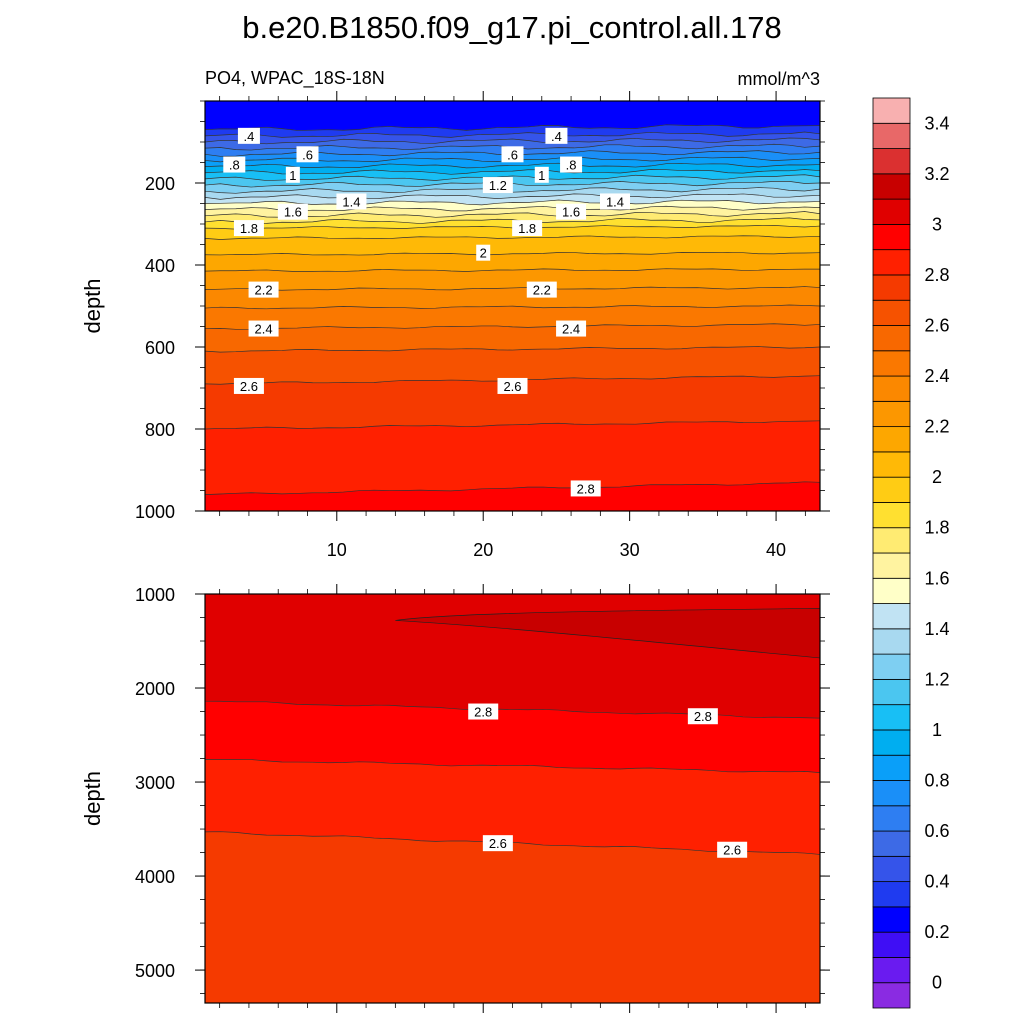 This screenshot has width=1024, height=1024. What do you see at coordinates (936, 932) in the screenshot?
I see `colorbar-label: 0.2` at bounding box center [936, 932].